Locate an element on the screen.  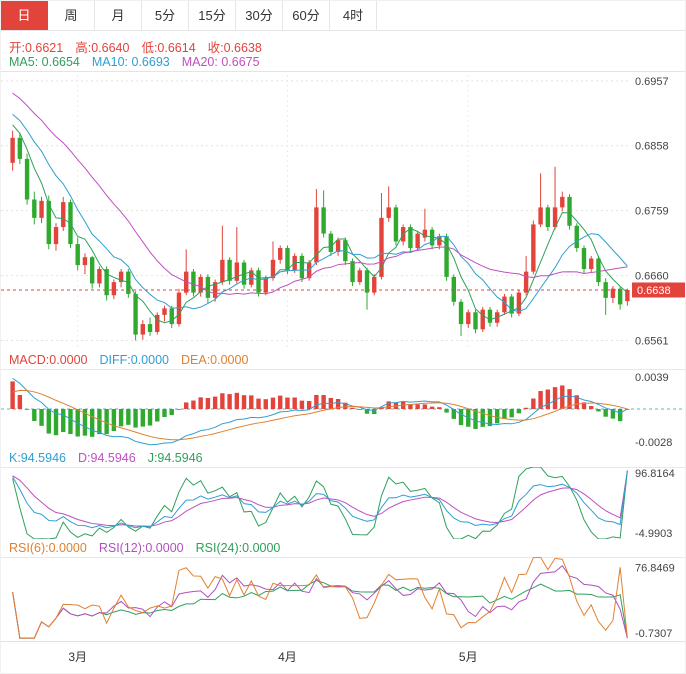
y-axis-label: 96.8164 is located at coordinates (655, 474).